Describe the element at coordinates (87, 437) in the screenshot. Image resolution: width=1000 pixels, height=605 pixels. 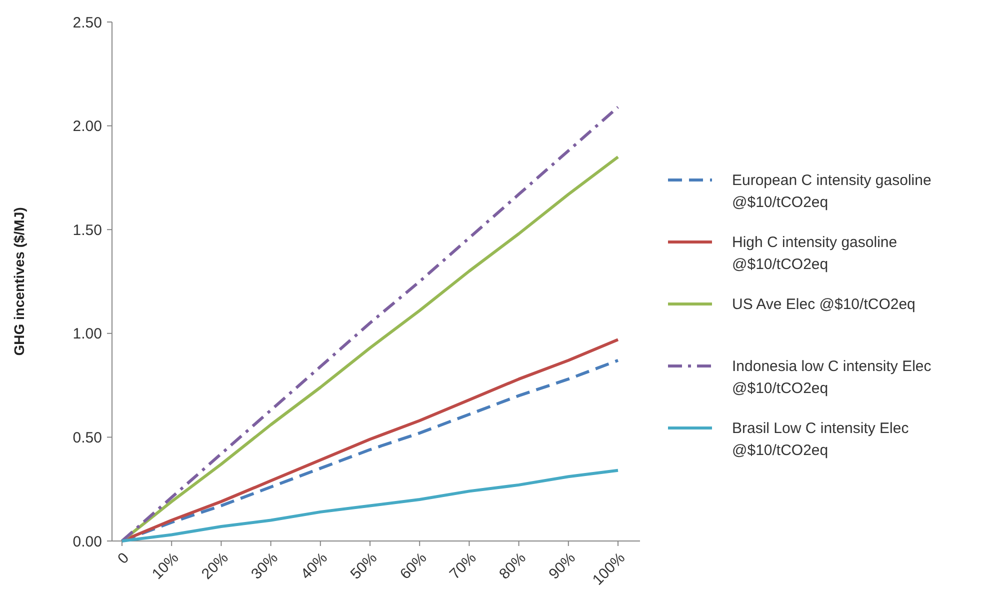
I see `y-tick-label: 0.50` at that location.